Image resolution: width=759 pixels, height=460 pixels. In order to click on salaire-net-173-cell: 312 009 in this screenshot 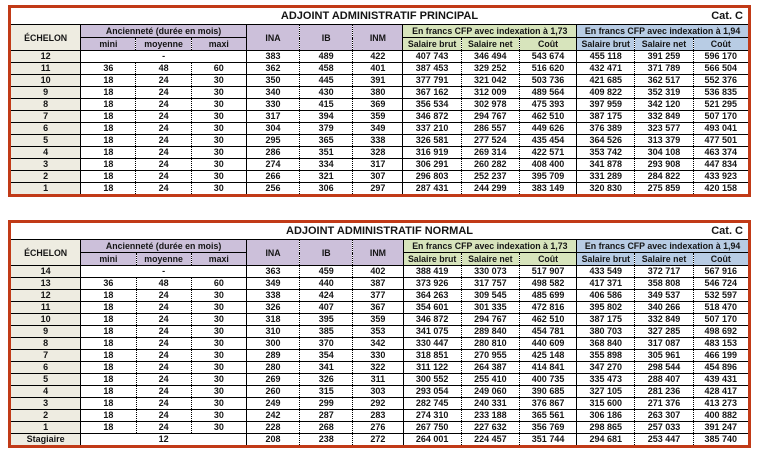, I will do `click(490, 92)`.